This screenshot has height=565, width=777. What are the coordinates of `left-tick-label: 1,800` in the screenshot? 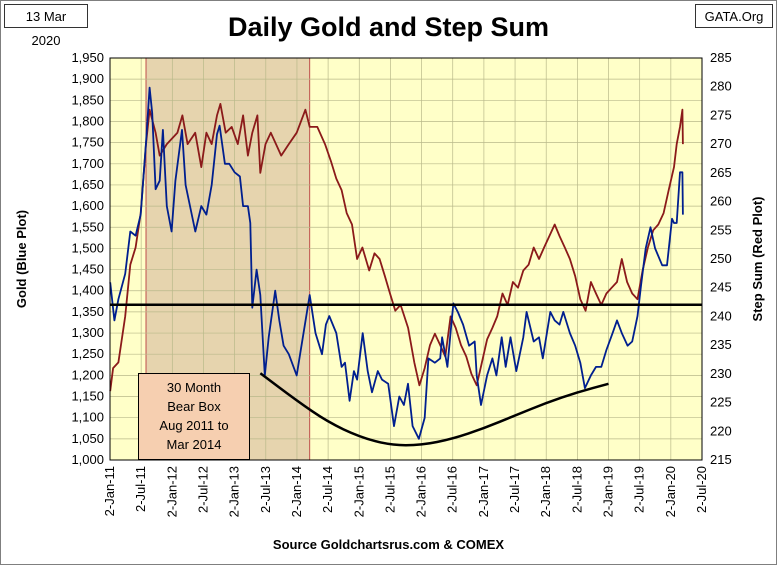 It's located at (87, 120).